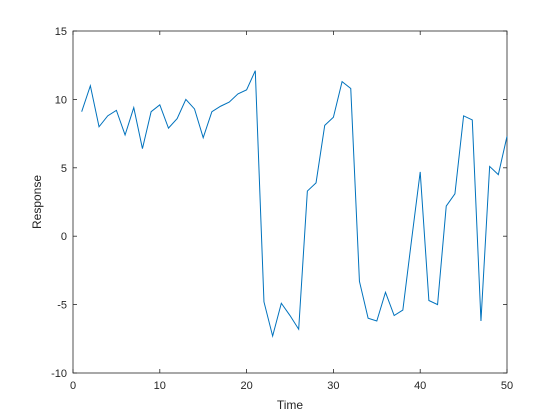 This screenshot has width=560, height=420. Describe the element at coordinates (64, 169) in the screenshot. I see `y-tick-label: 5` at that location.